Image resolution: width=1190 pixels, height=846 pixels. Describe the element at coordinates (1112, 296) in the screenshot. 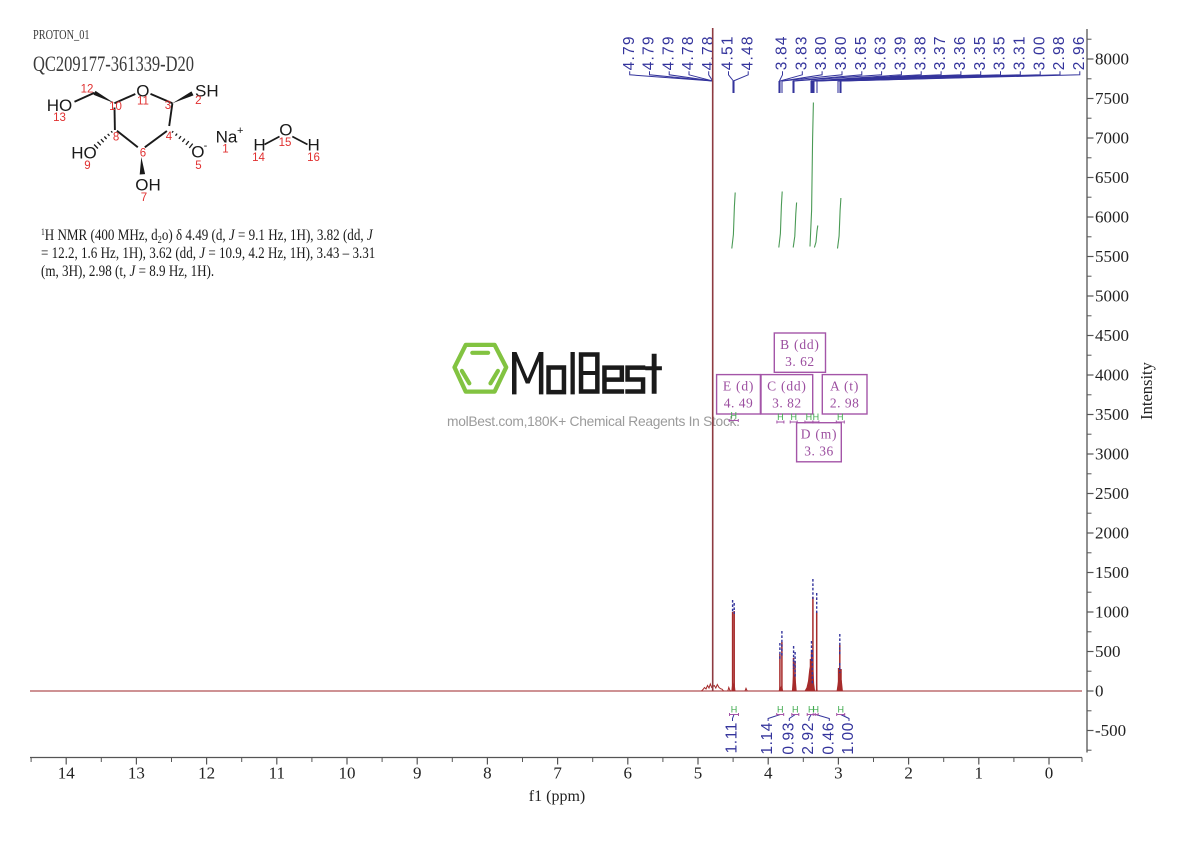

I see `svg-text: 5000` at that location.